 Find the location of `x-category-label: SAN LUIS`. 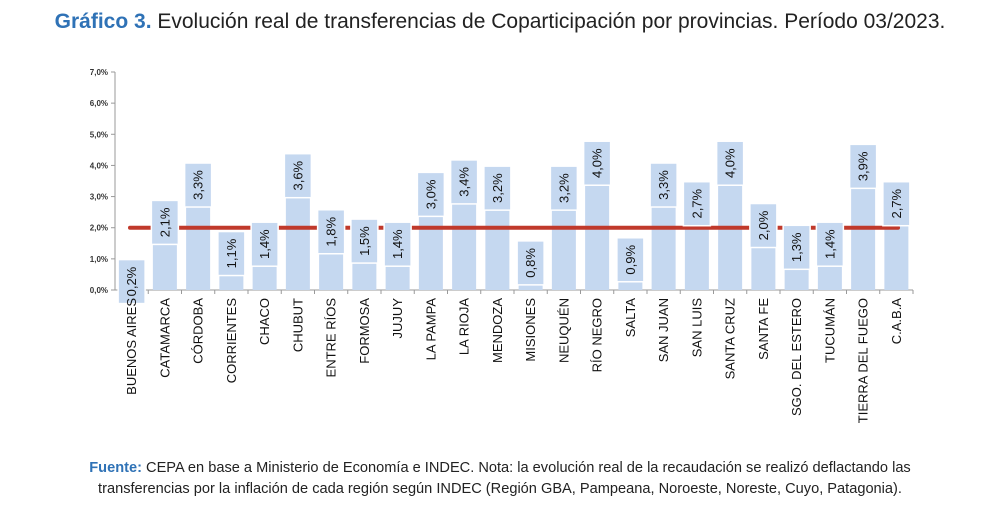

x-category-label: SAN LUIS is located at coordinates (696, 328).